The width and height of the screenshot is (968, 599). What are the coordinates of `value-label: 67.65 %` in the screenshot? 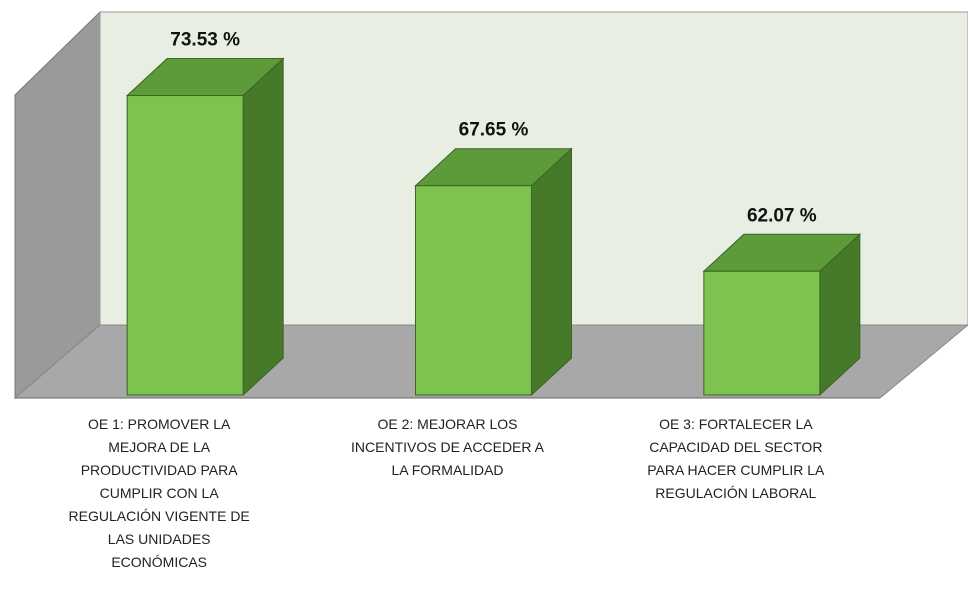 It's located at (494, 130).